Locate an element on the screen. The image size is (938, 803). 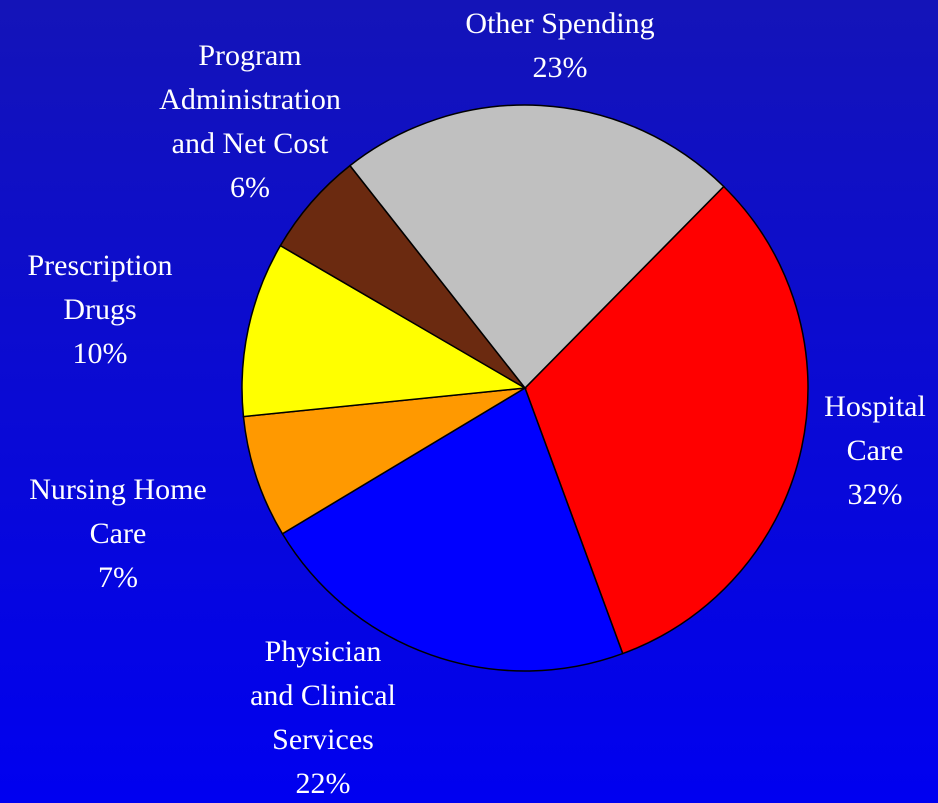
slice-label: Other Spending is located at coordinates (559, 23).